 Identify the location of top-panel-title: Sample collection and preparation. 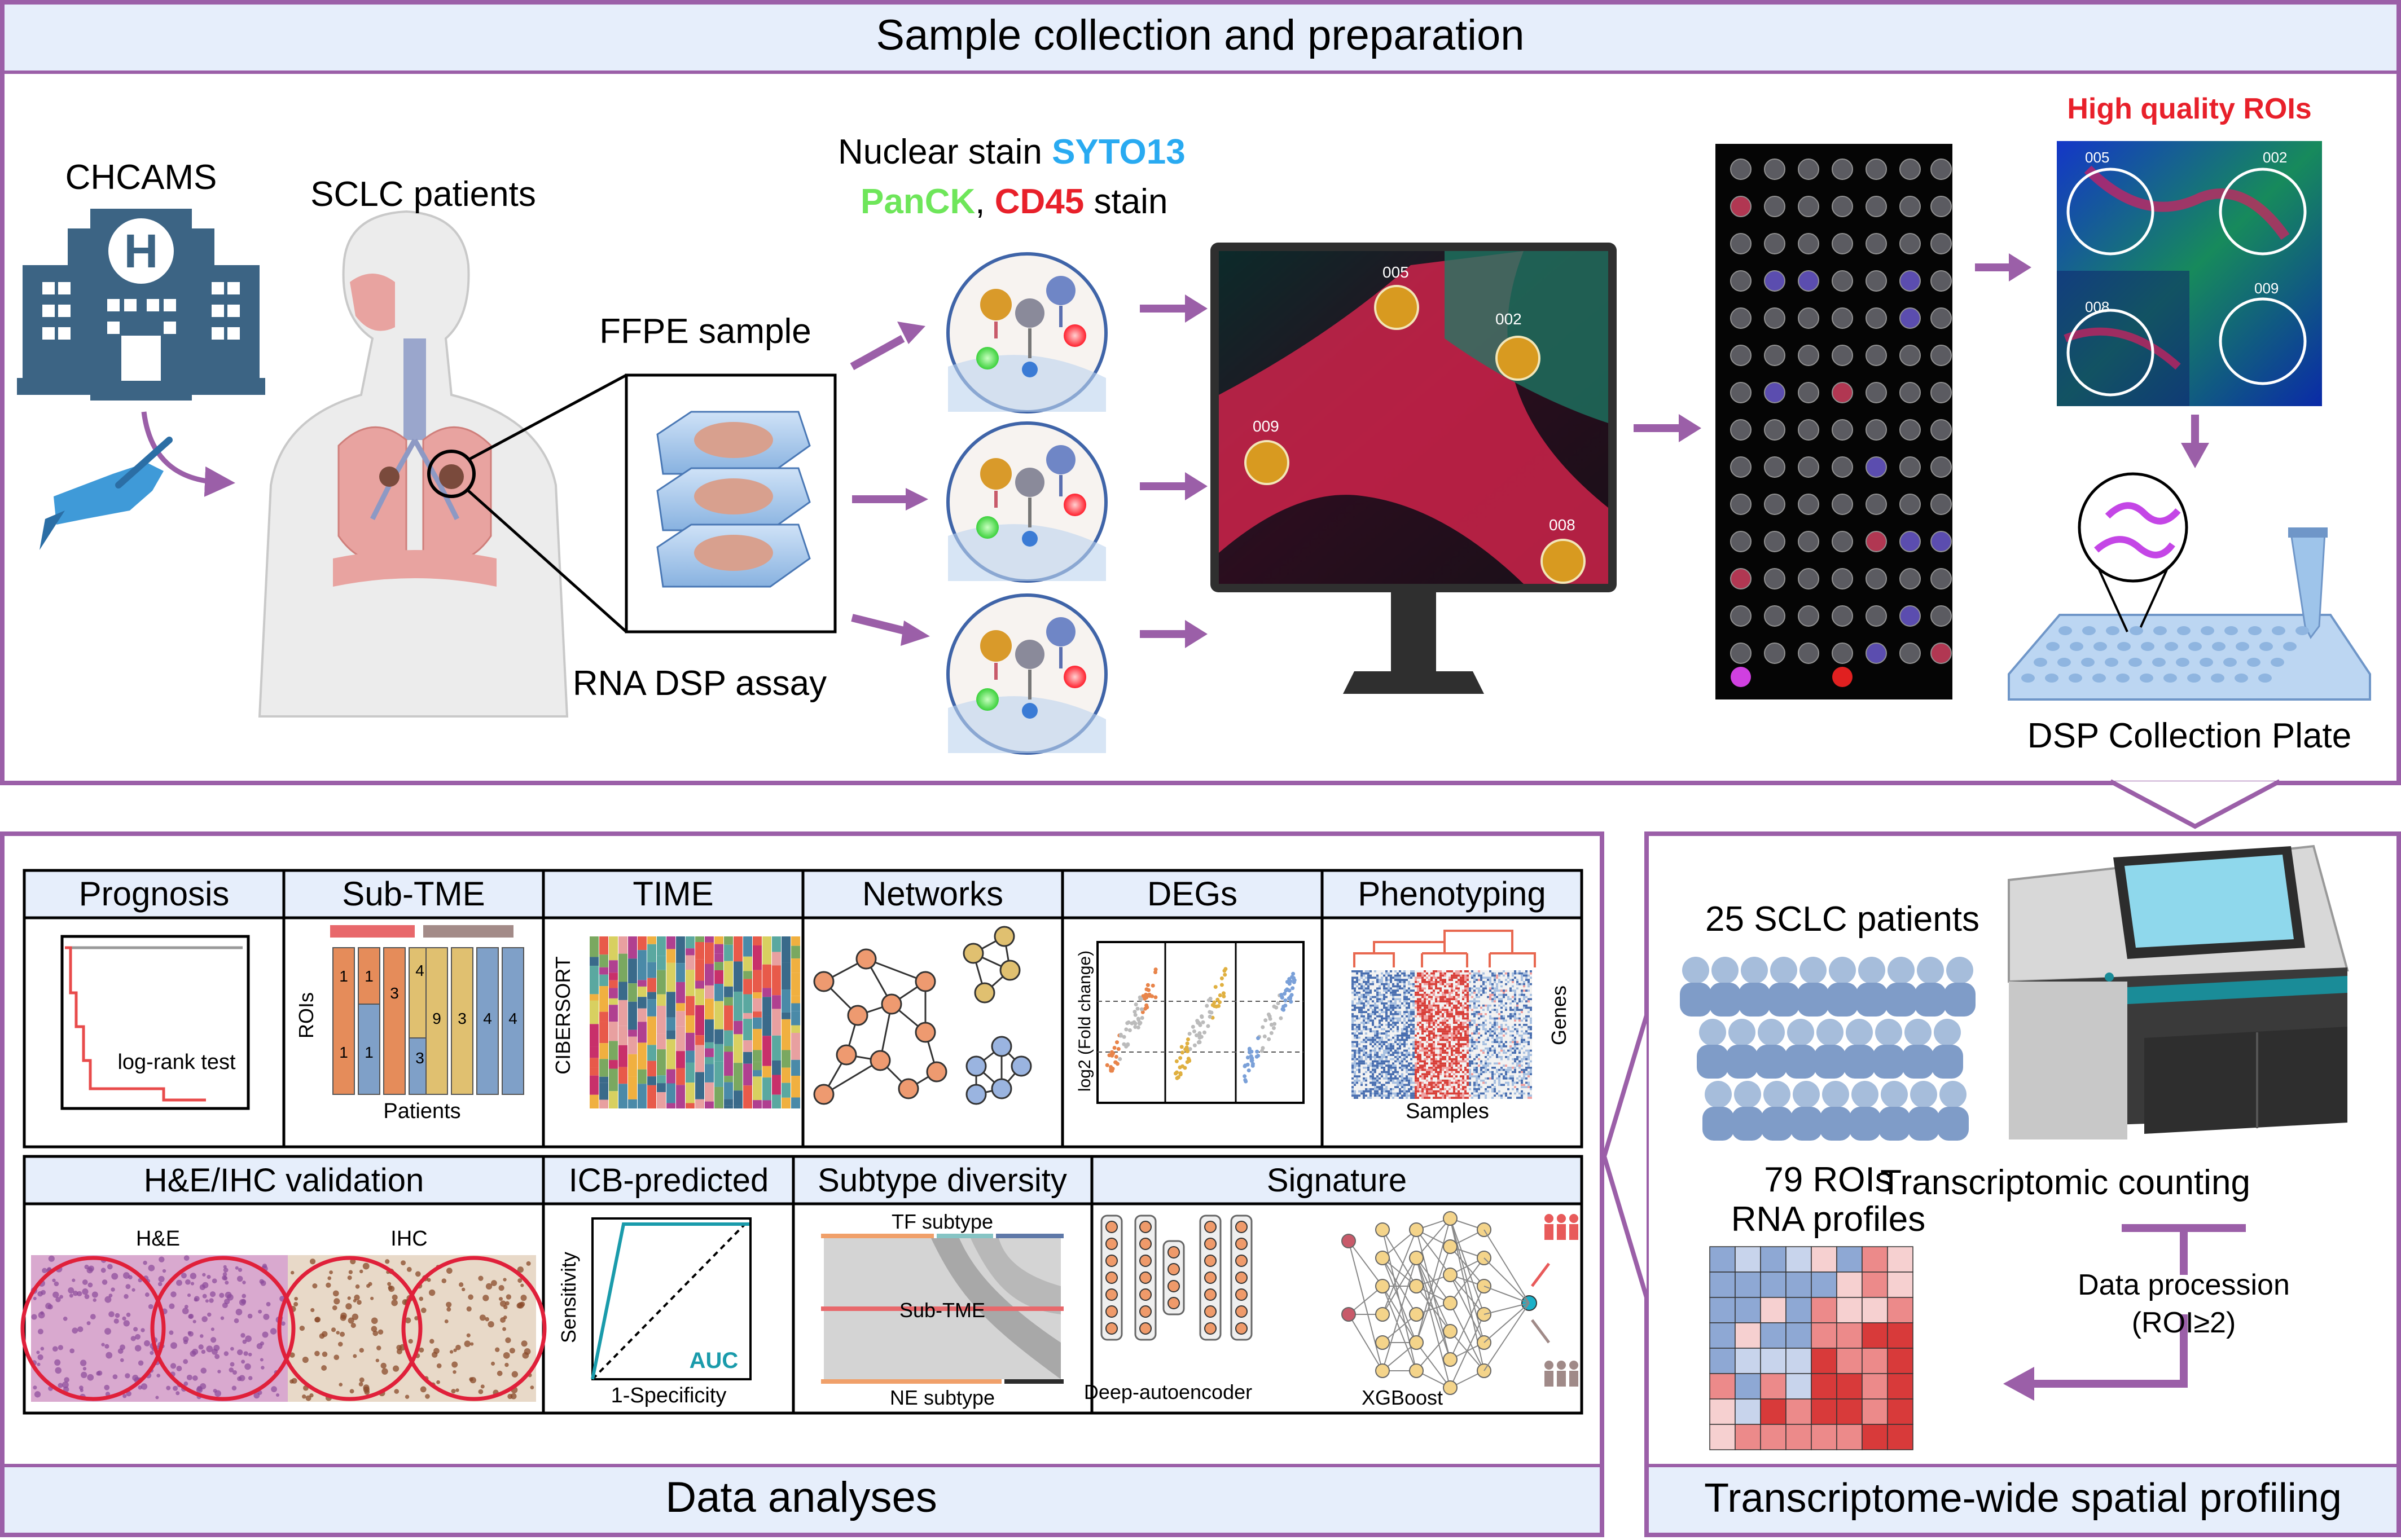
(1200, 35).